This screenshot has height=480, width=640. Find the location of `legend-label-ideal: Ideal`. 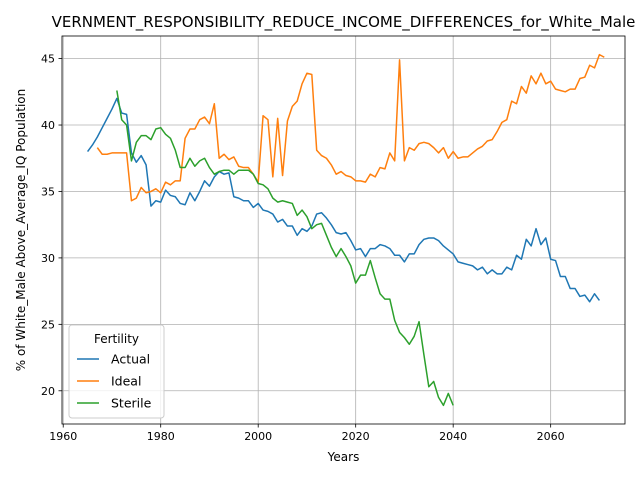

legend-label-ideal: Ideal is located at coordinates (126, 381).